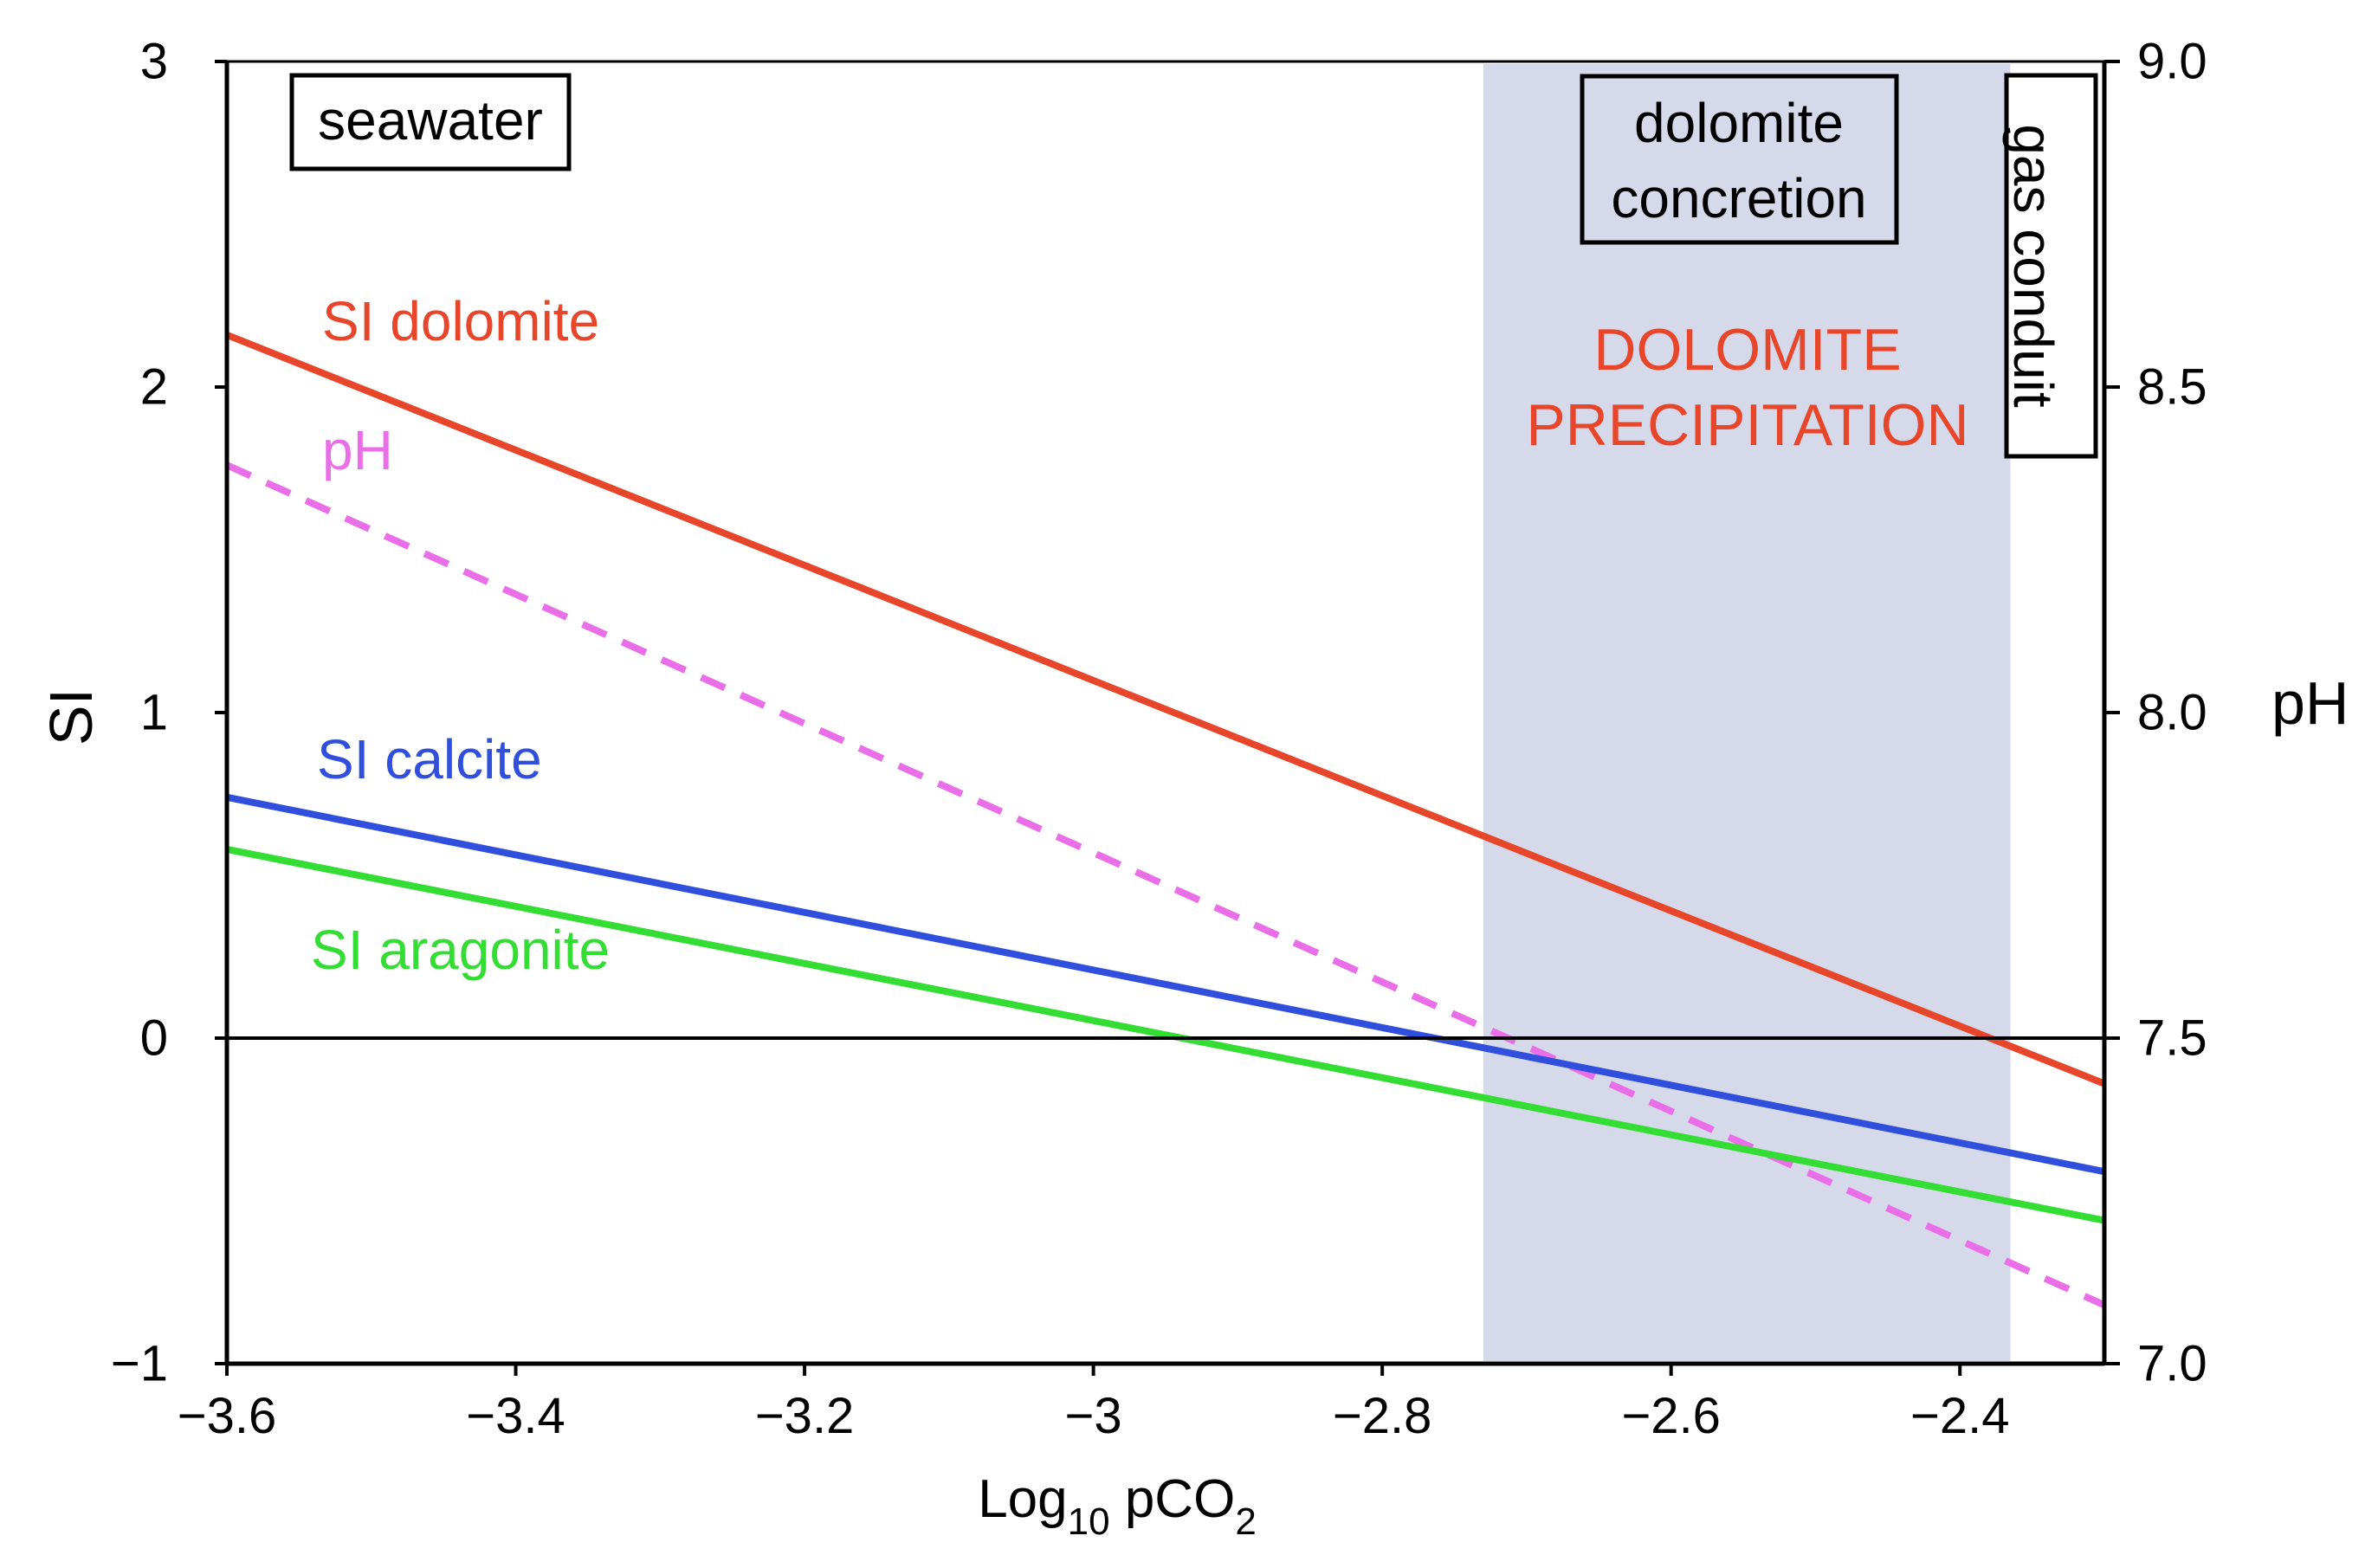 The height and width of the screenshot is (1568, 2378). I want to click on y-tick-label: 0, so click(154, 1038).